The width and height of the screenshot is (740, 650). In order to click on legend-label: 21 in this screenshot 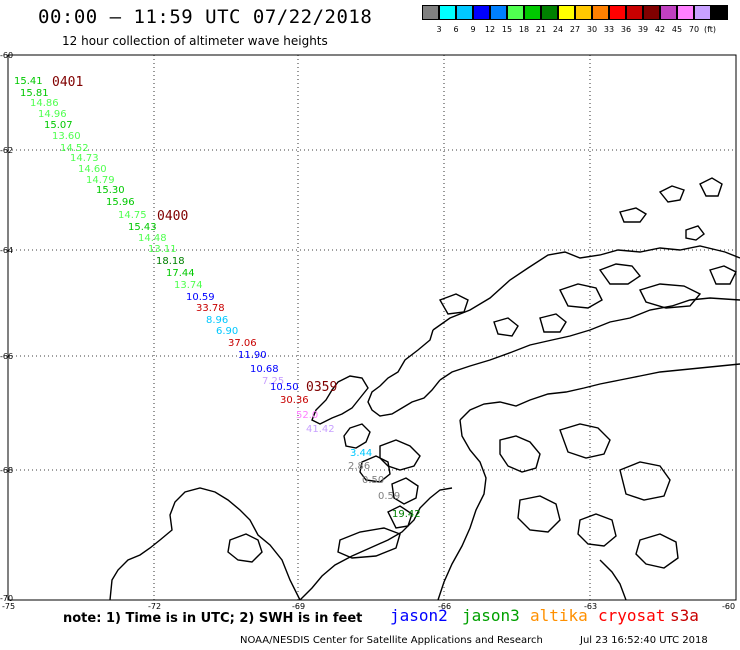, I will do `click(541, 29)`.